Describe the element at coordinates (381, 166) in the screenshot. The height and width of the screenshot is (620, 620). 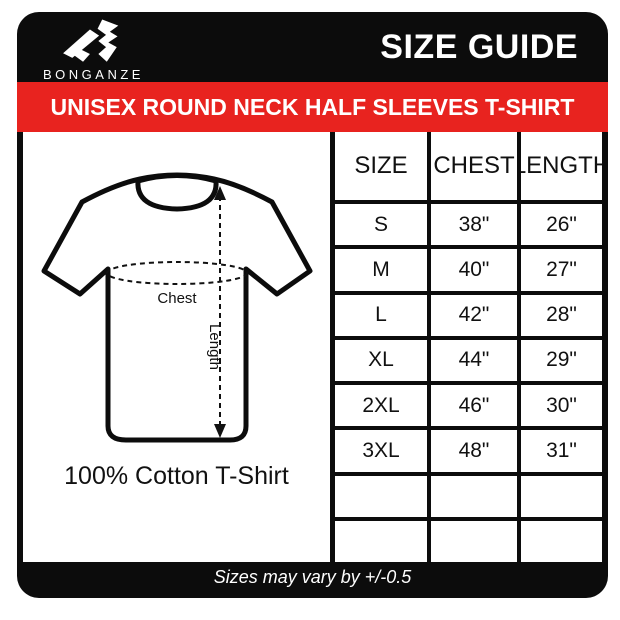
I see `col-header-size: SIZE` at that location.